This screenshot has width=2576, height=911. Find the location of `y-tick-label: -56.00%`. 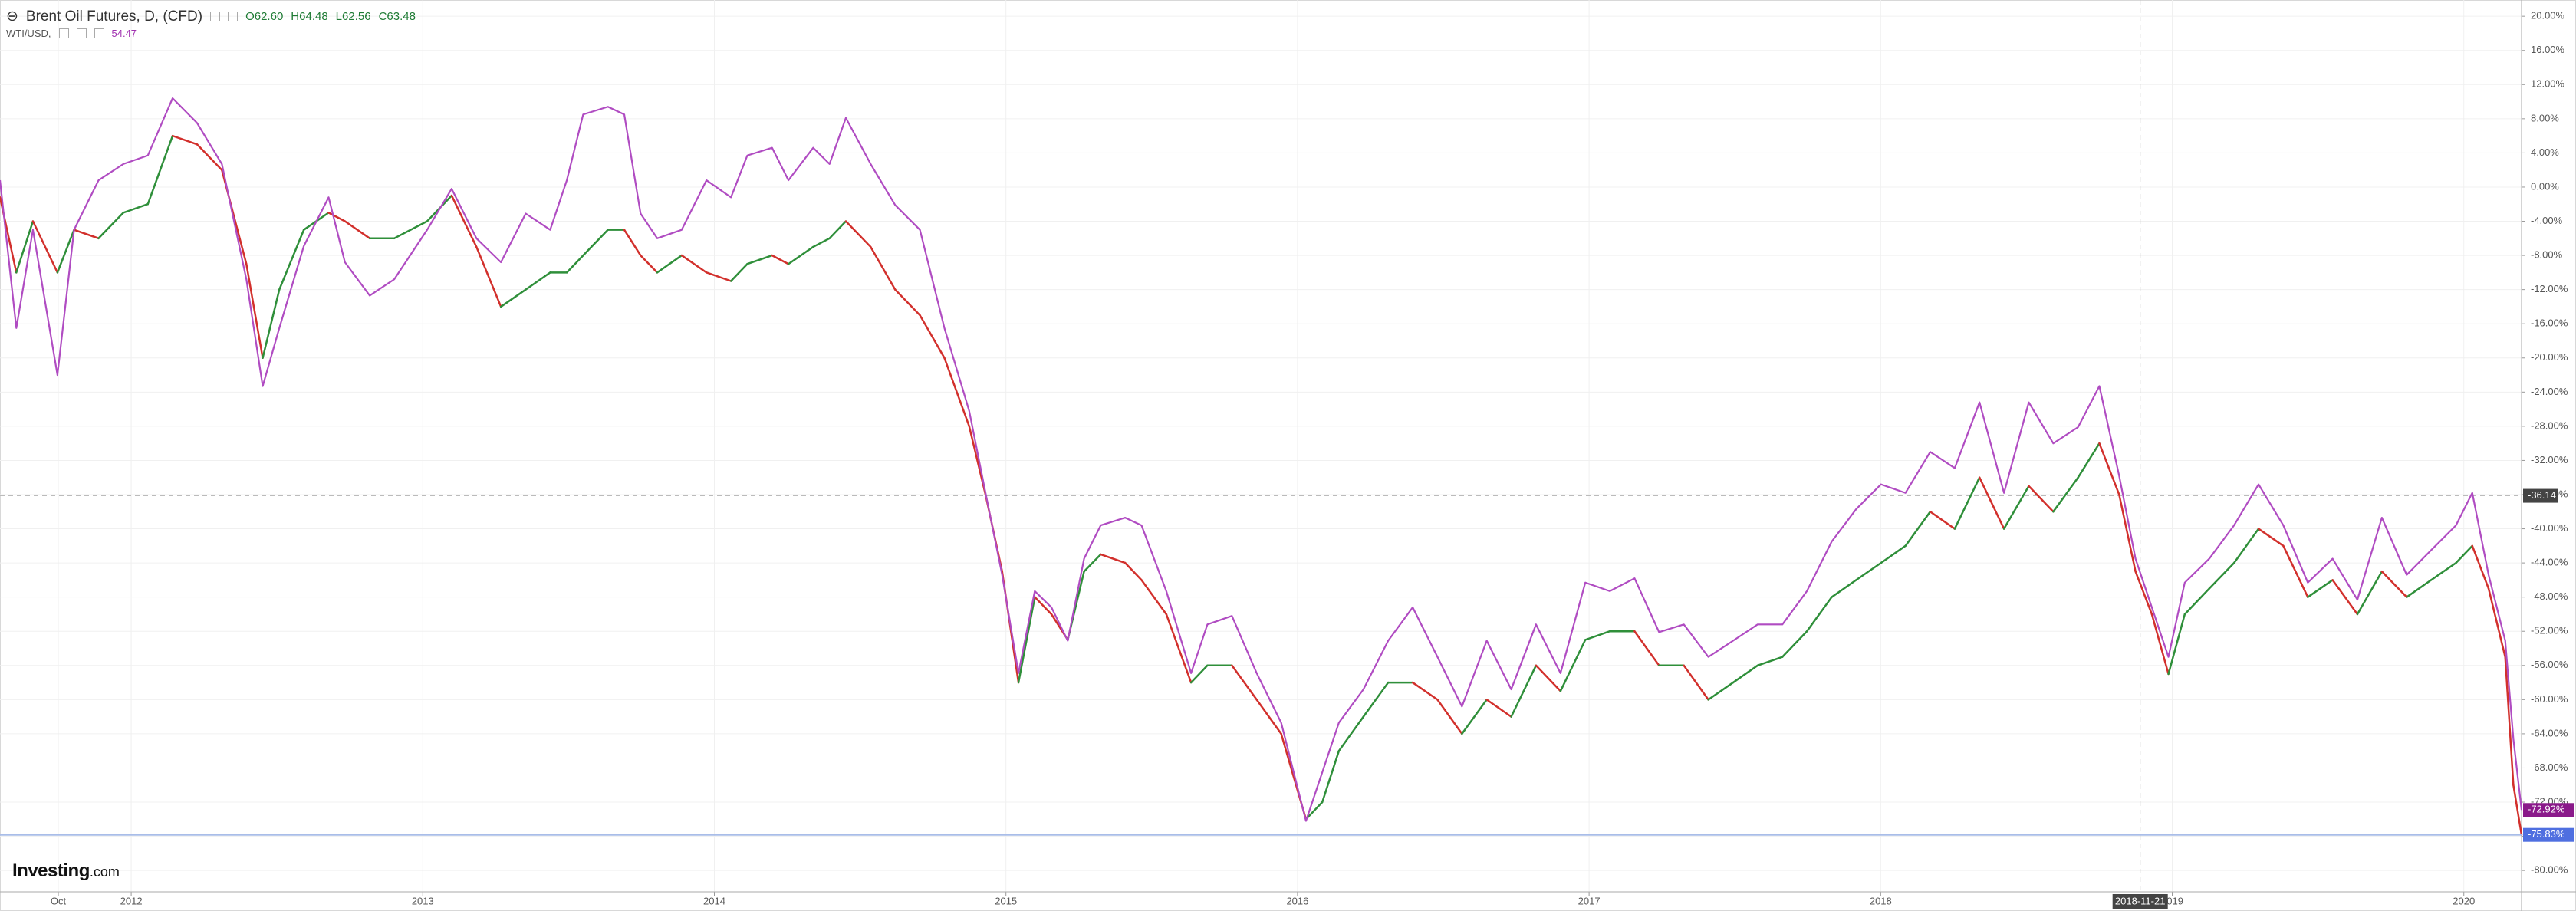

y-tick-label: -56.00% is located at coordinates (2549, 664).